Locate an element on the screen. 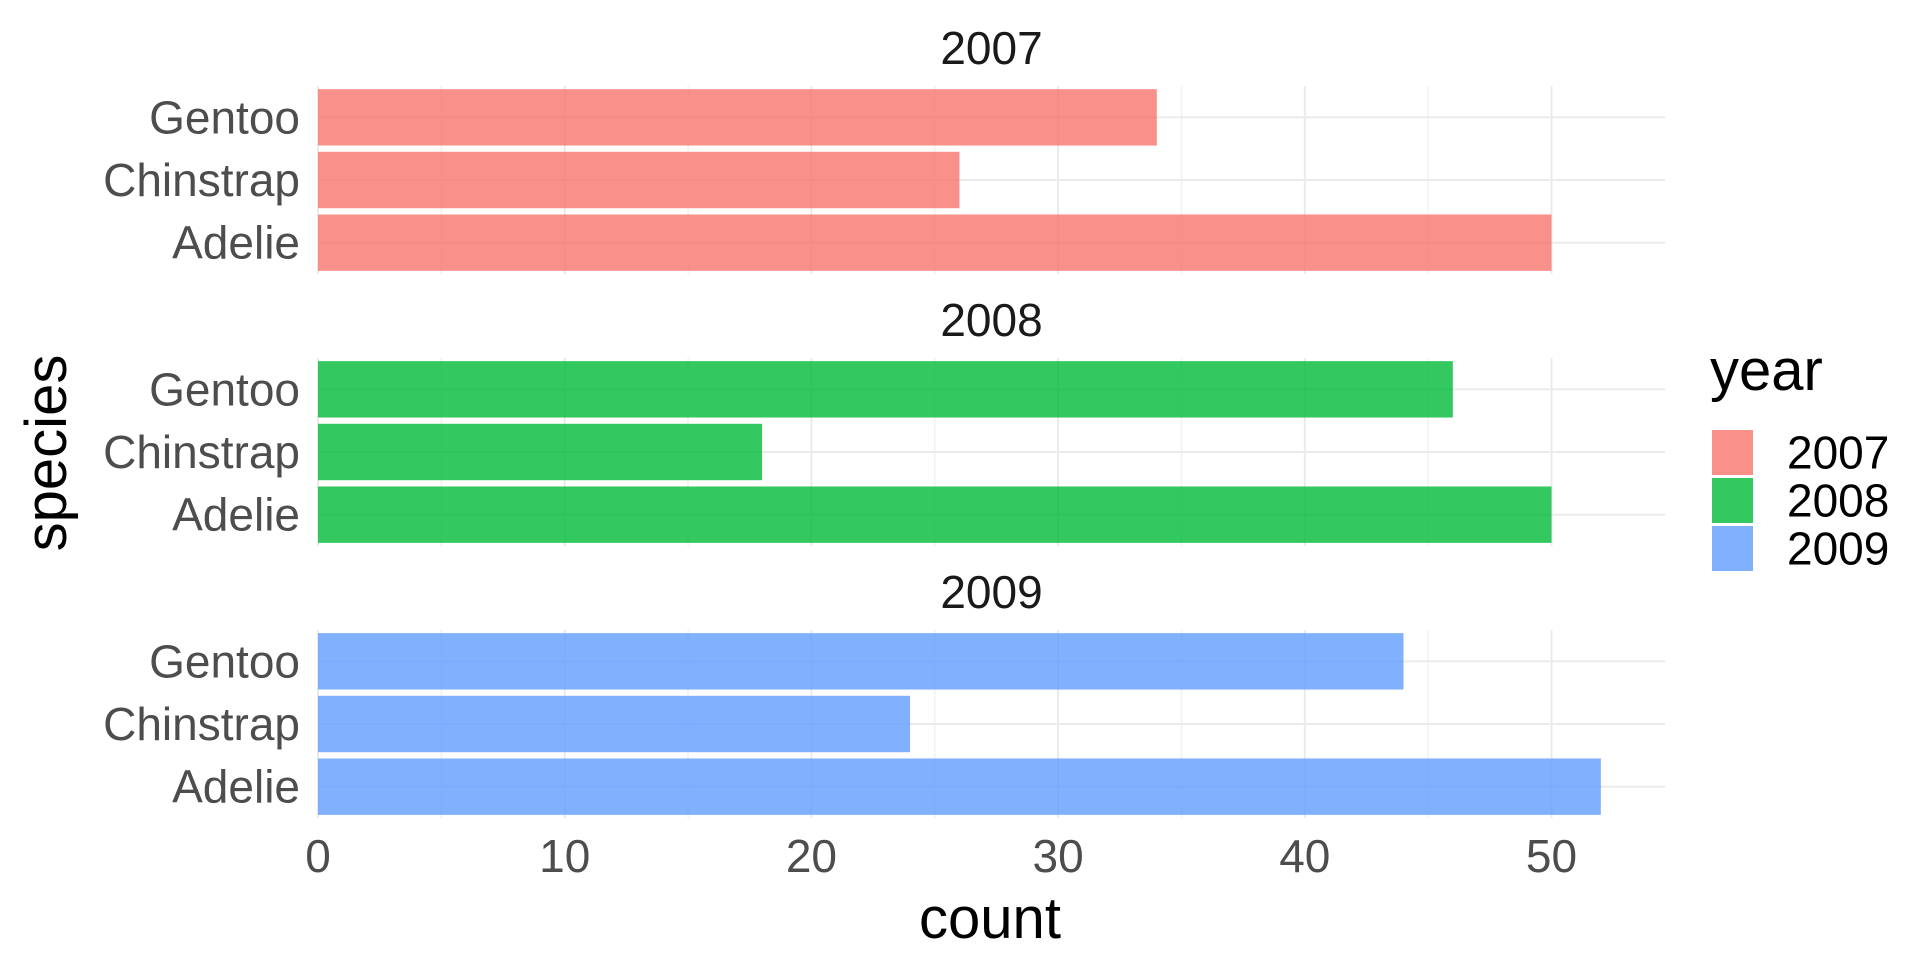  bar-2007-gentoo is located at coordinates (737, 117).